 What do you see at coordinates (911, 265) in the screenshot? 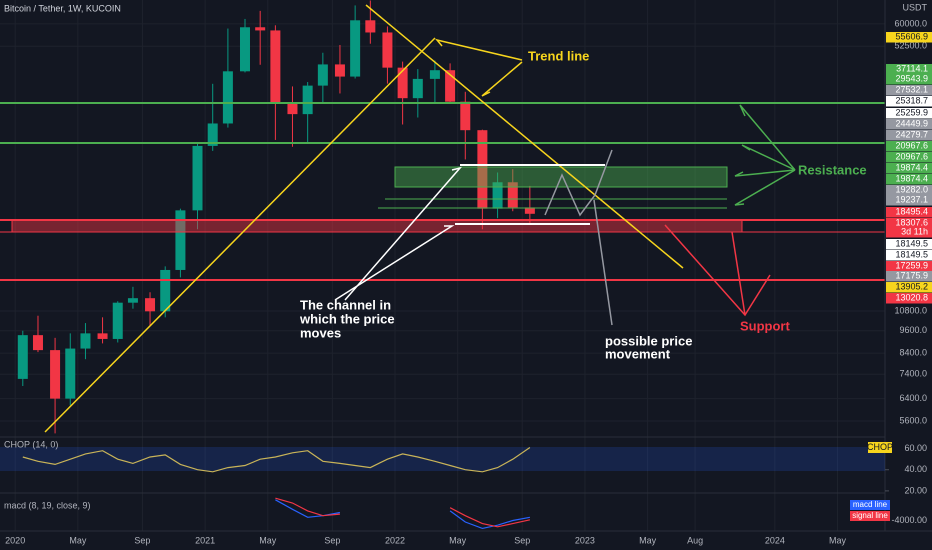
I see `price-label: 17259.9` at bounding box center [911, 265].